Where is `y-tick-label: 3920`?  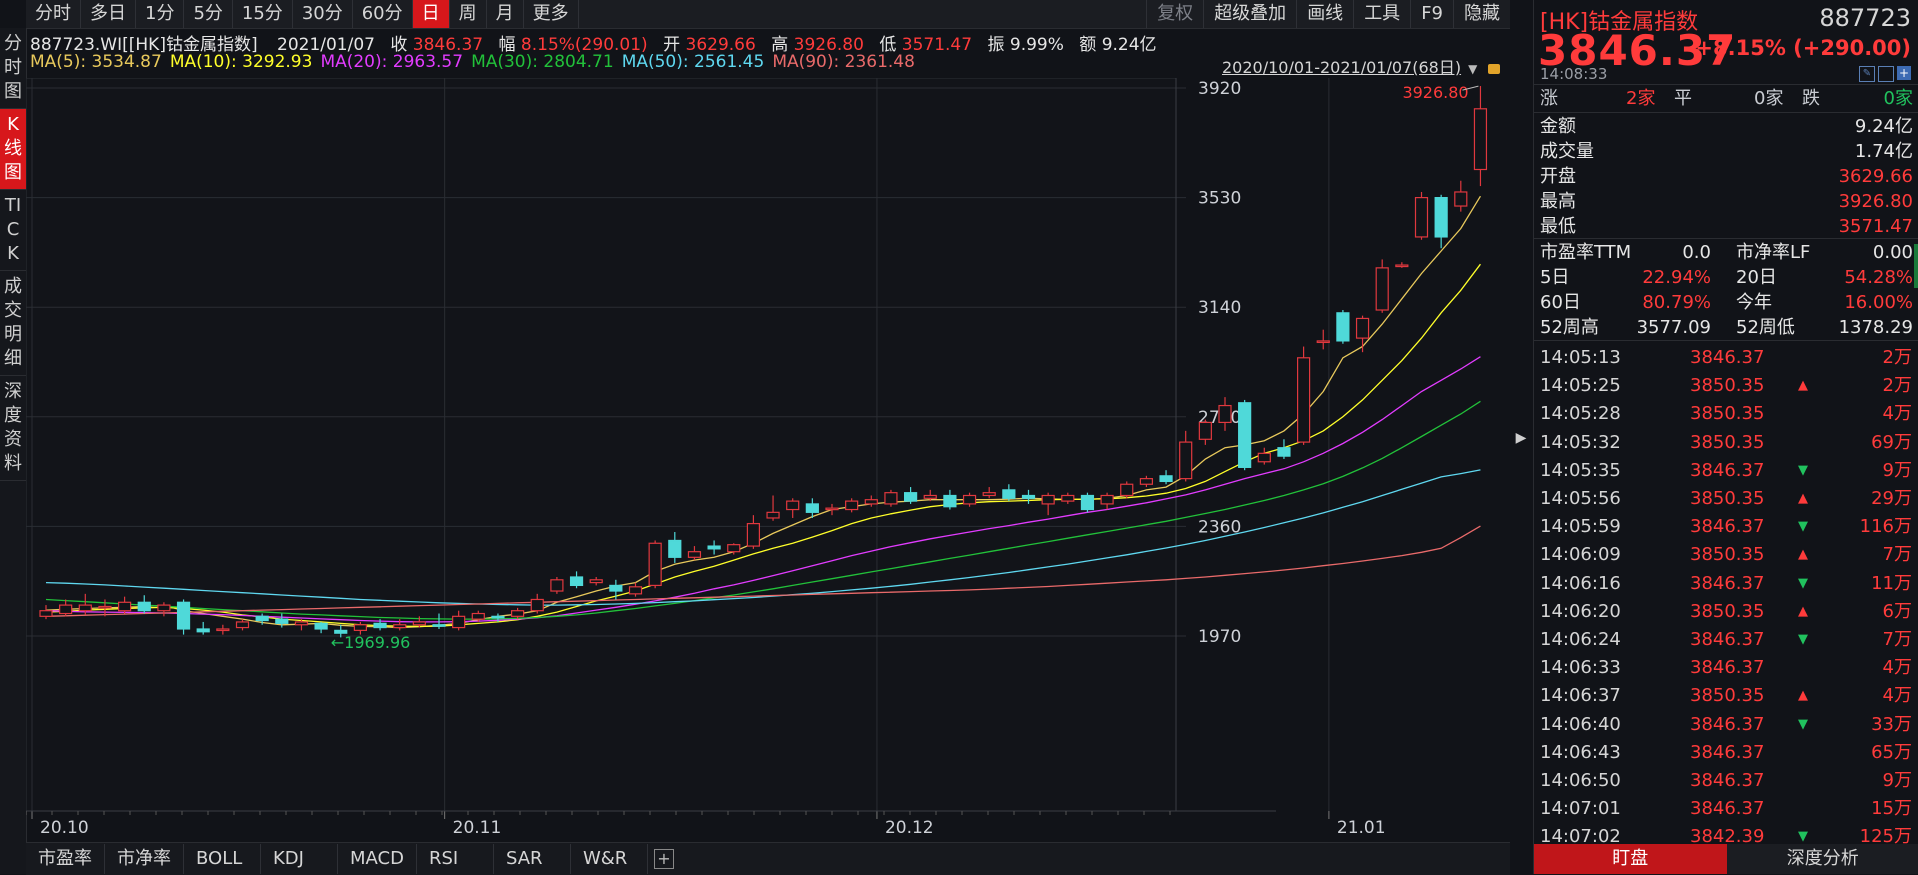
y-tick-label: 3920 is located at coordinates (1219, 89).